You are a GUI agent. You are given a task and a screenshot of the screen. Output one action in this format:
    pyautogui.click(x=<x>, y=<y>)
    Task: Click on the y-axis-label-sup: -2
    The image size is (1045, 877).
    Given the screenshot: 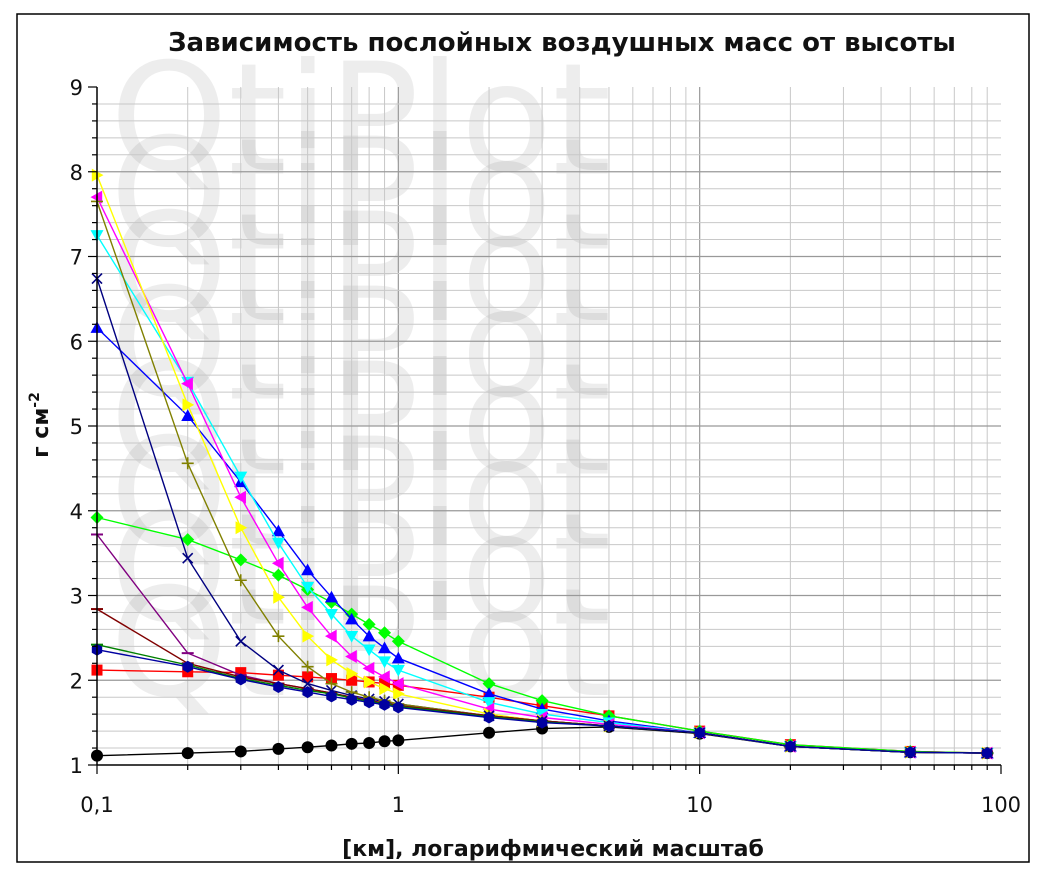 What is the action you would take?
    pyautogui.click(x=35, y=400)
    